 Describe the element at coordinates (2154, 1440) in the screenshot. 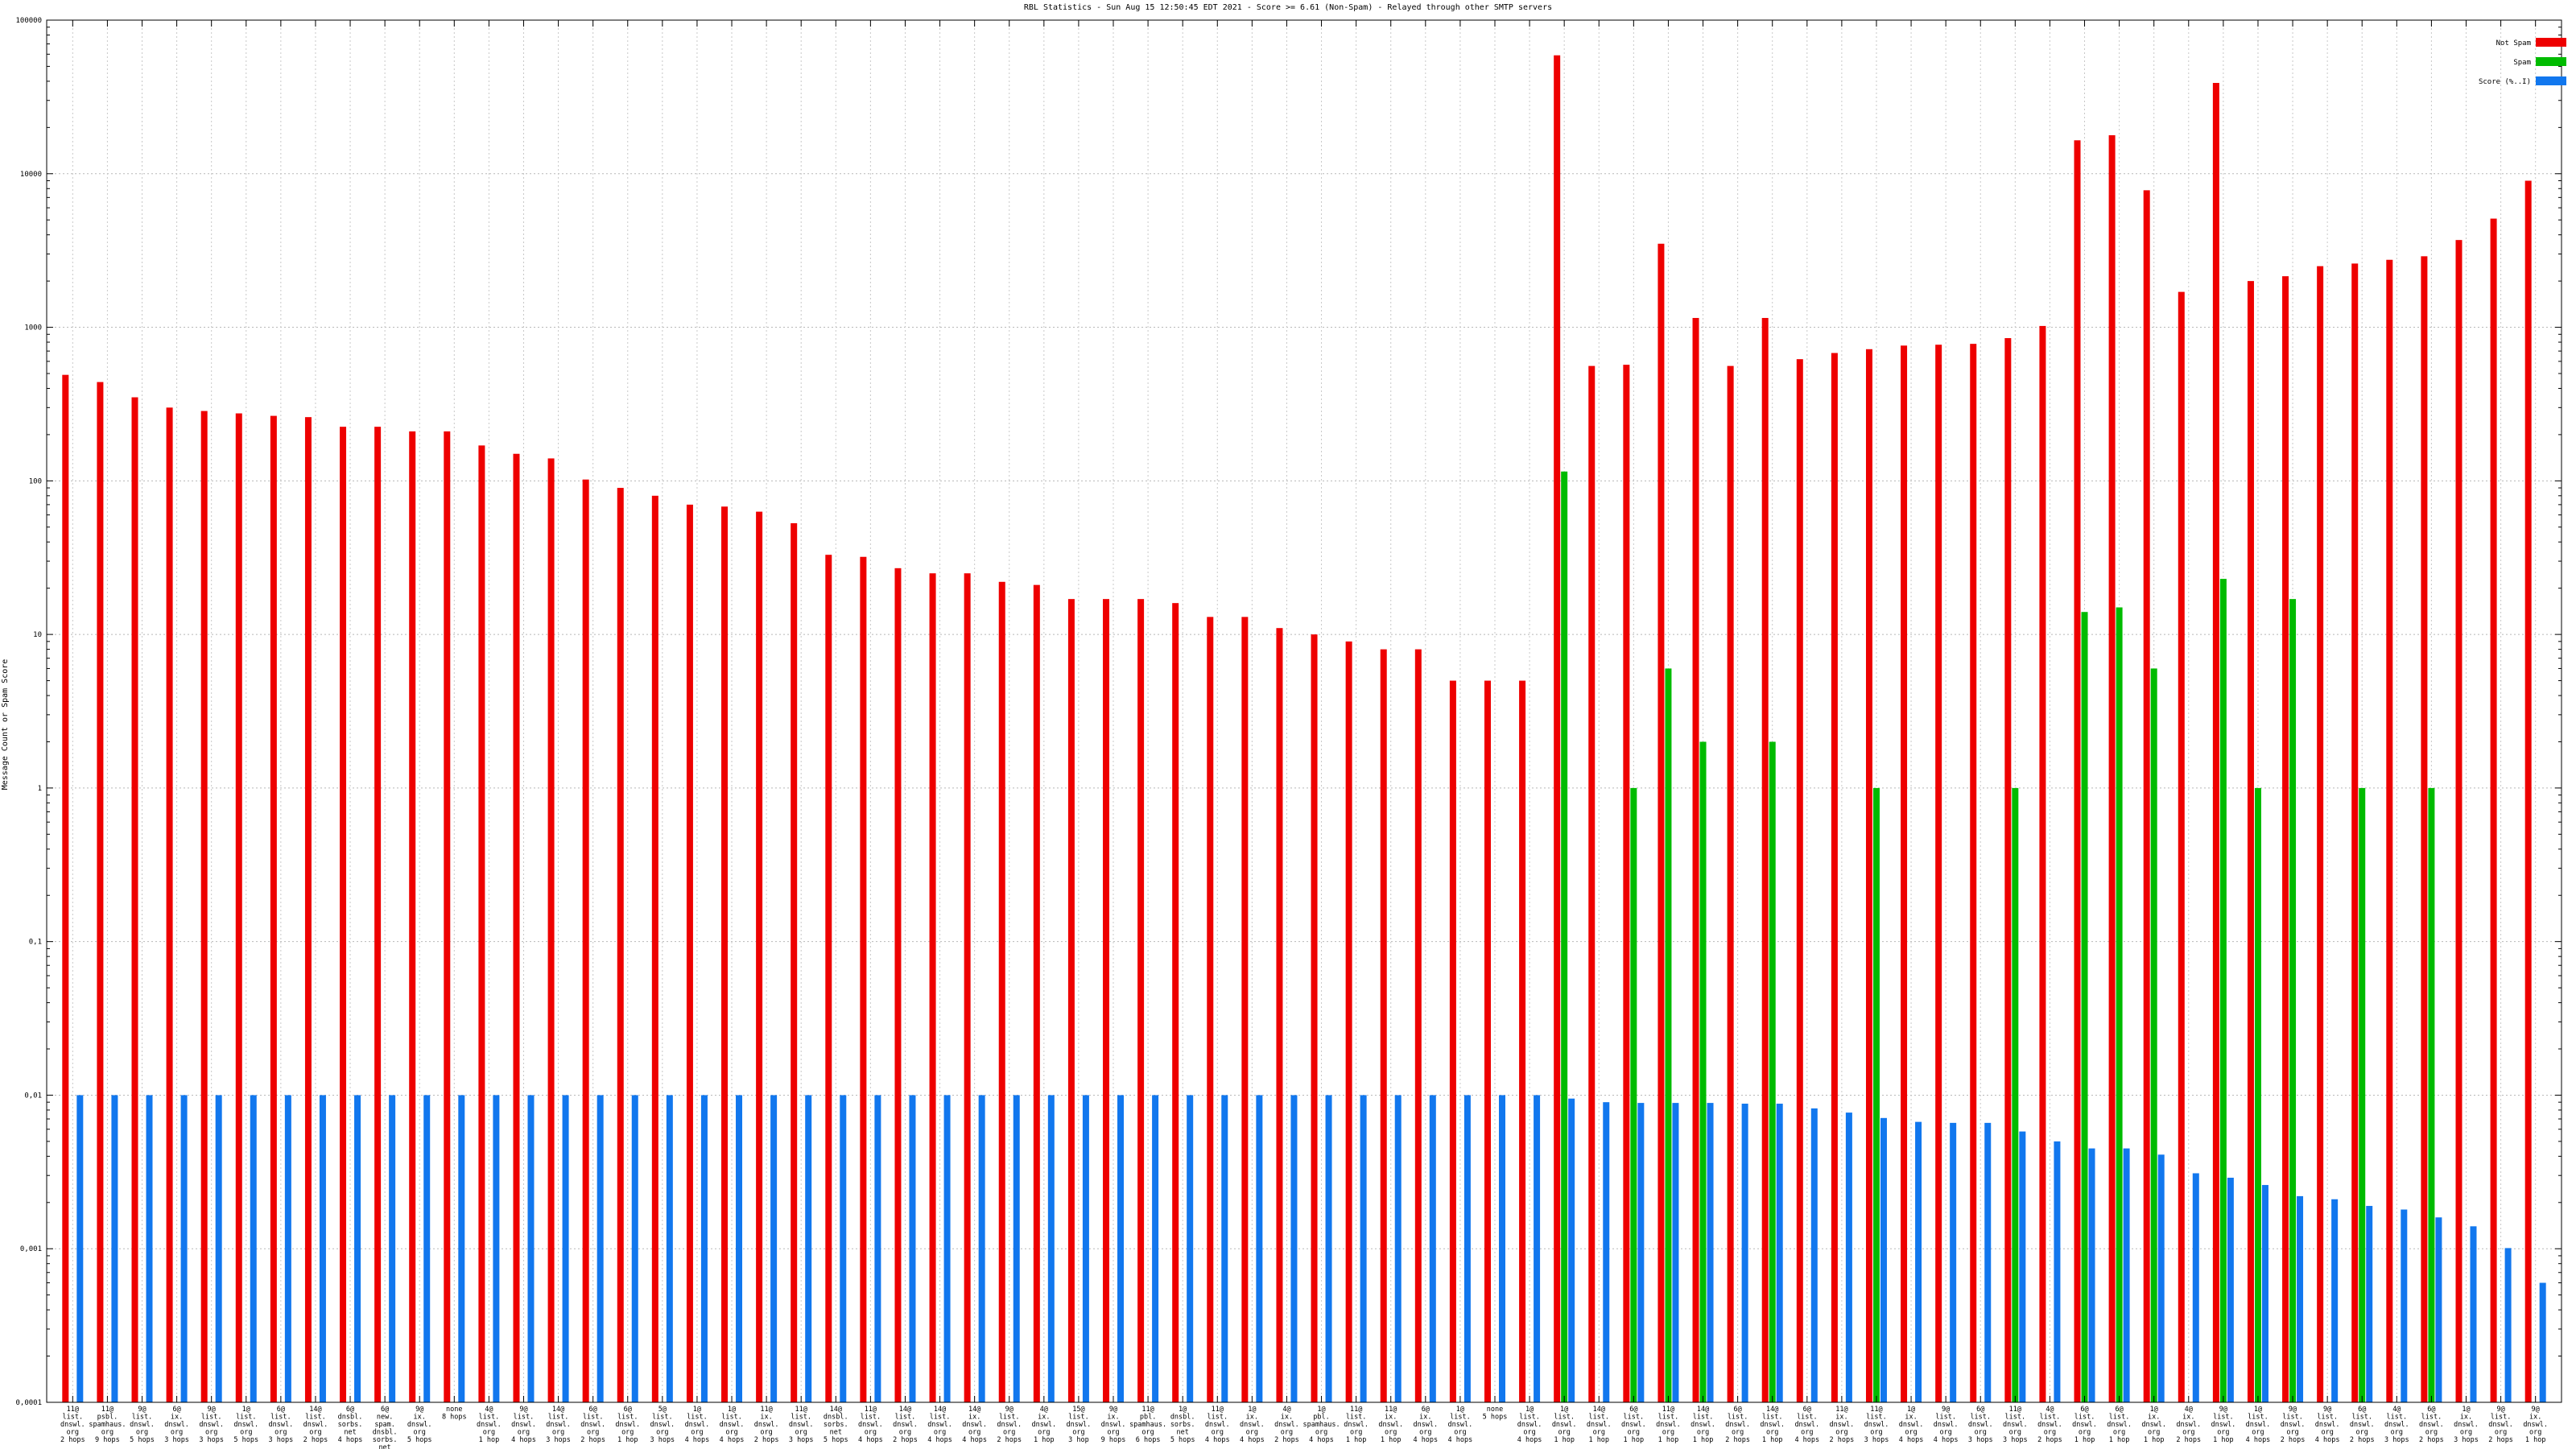

I see `x-tick-label-line: 1 hop` at that location.